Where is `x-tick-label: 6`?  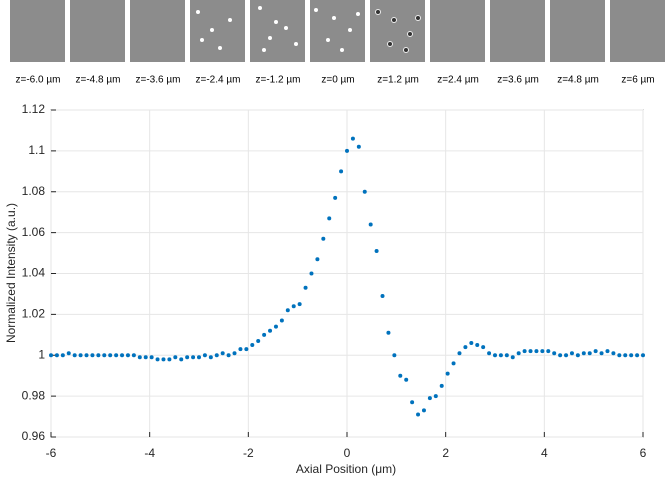 x-tick-label: 6 is located at coordinates (643, 453).